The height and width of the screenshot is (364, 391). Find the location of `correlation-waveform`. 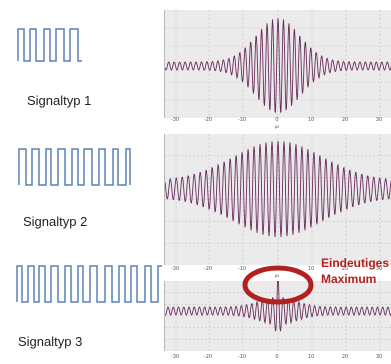

correlation-waveform is located at coordinates (278, 306).